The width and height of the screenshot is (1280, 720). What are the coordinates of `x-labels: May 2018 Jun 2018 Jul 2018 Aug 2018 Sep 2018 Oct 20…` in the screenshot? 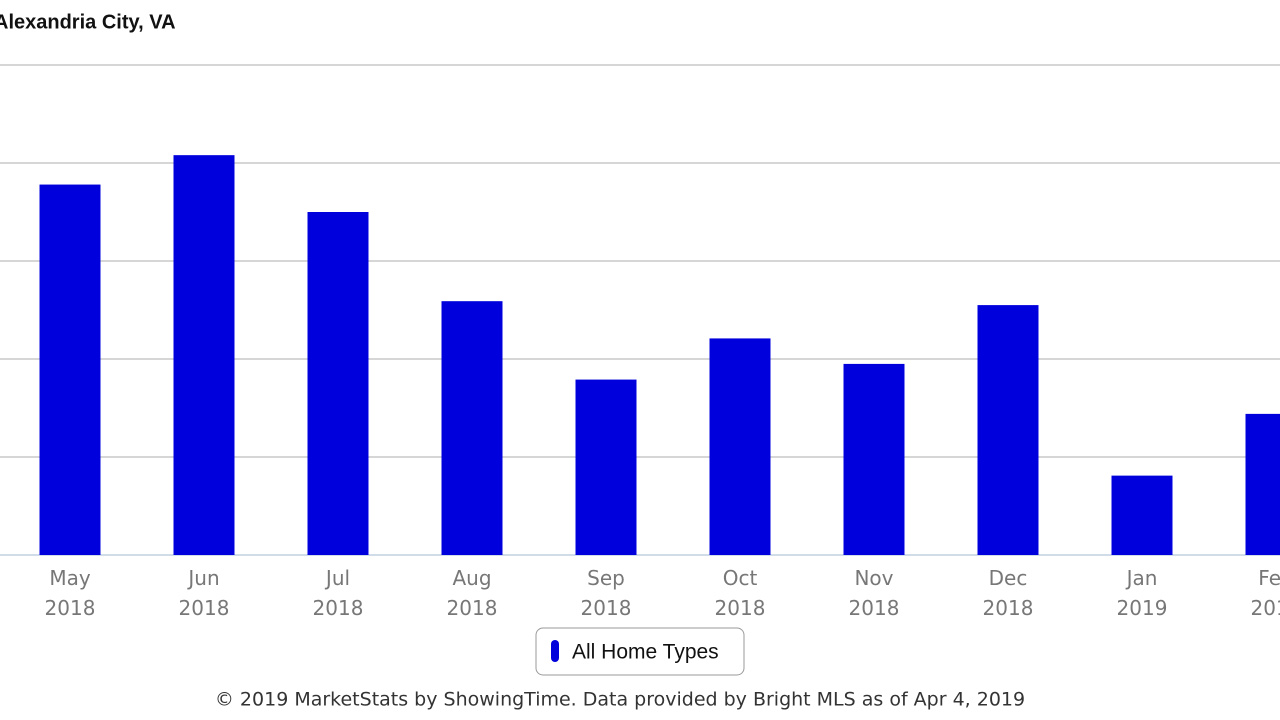 It's located at (662, 593).